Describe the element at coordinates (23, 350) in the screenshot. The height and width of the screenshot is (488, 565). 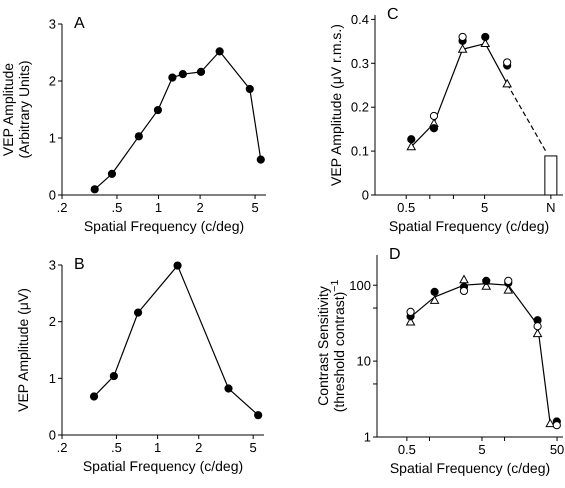
I see `y-axis-title: VEP Amplitude (μV)` at that location.